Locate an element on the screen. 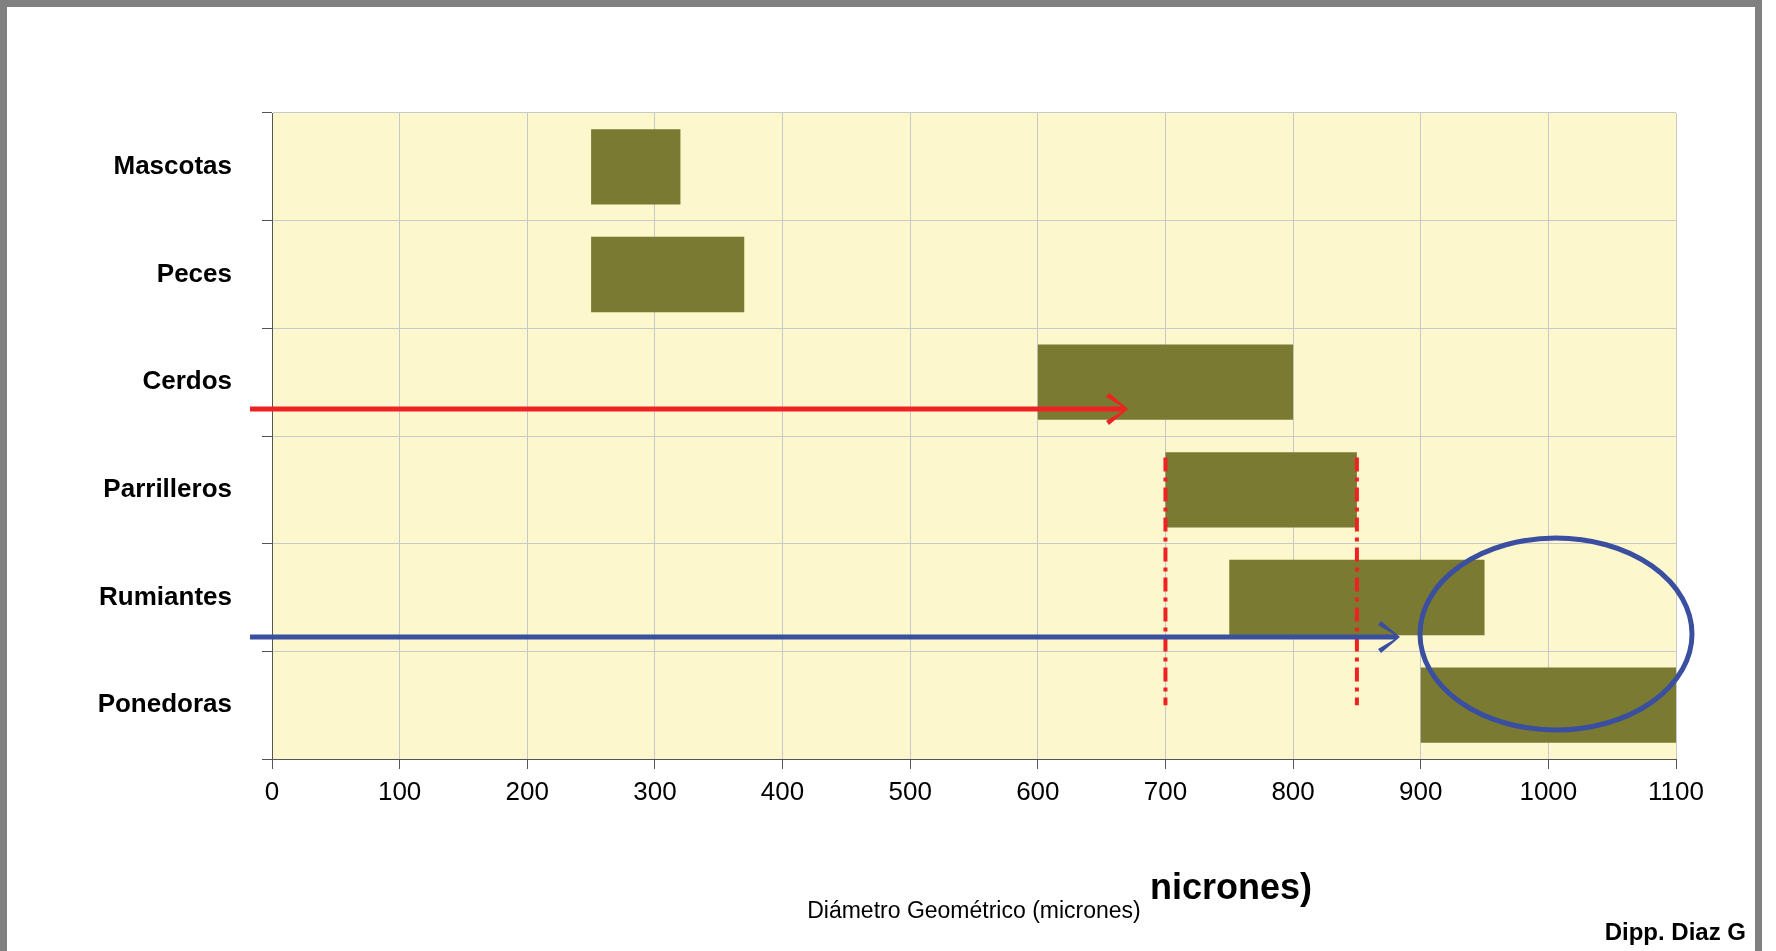  x-tick-label: 500 is located at coordinates (910, 790).